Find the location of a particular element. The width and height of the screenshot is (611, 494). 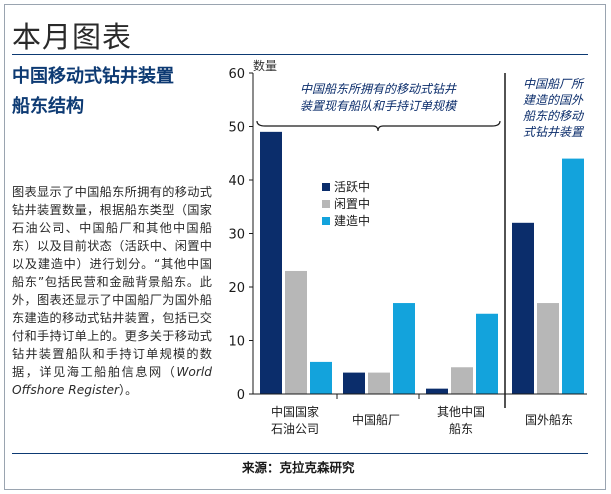

y-tick-label: 50 is located at coordinates (236, 128).